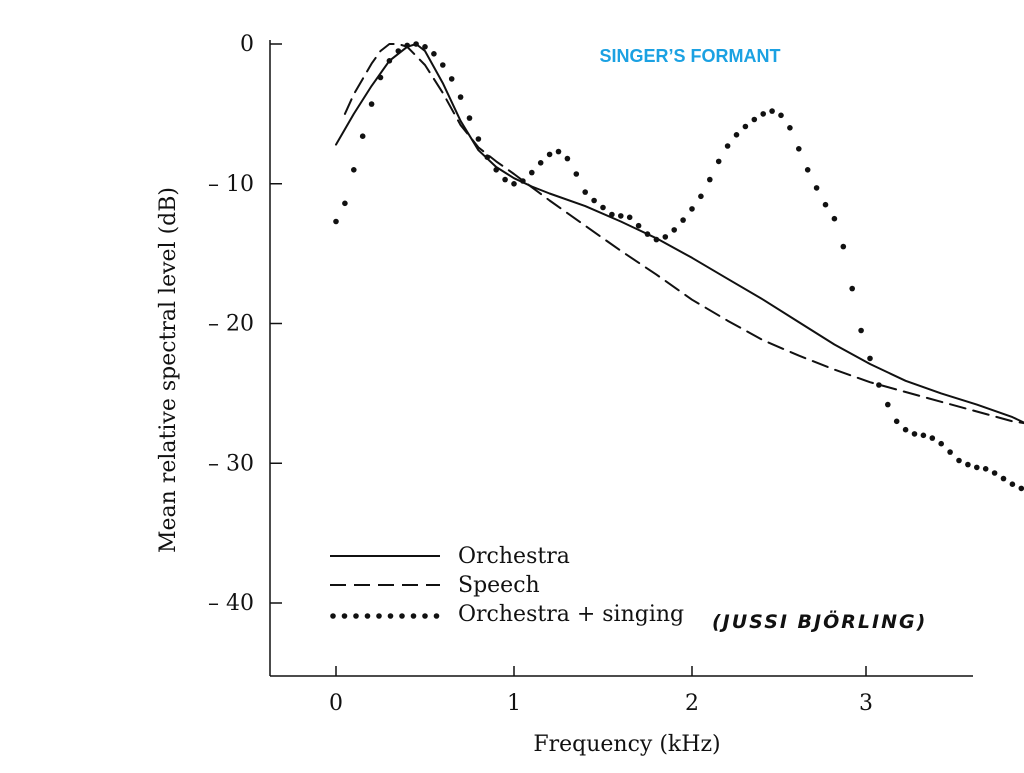 The image size is (1024, 773). I want to click on y-tick-label: – 40, so click(231, 603).